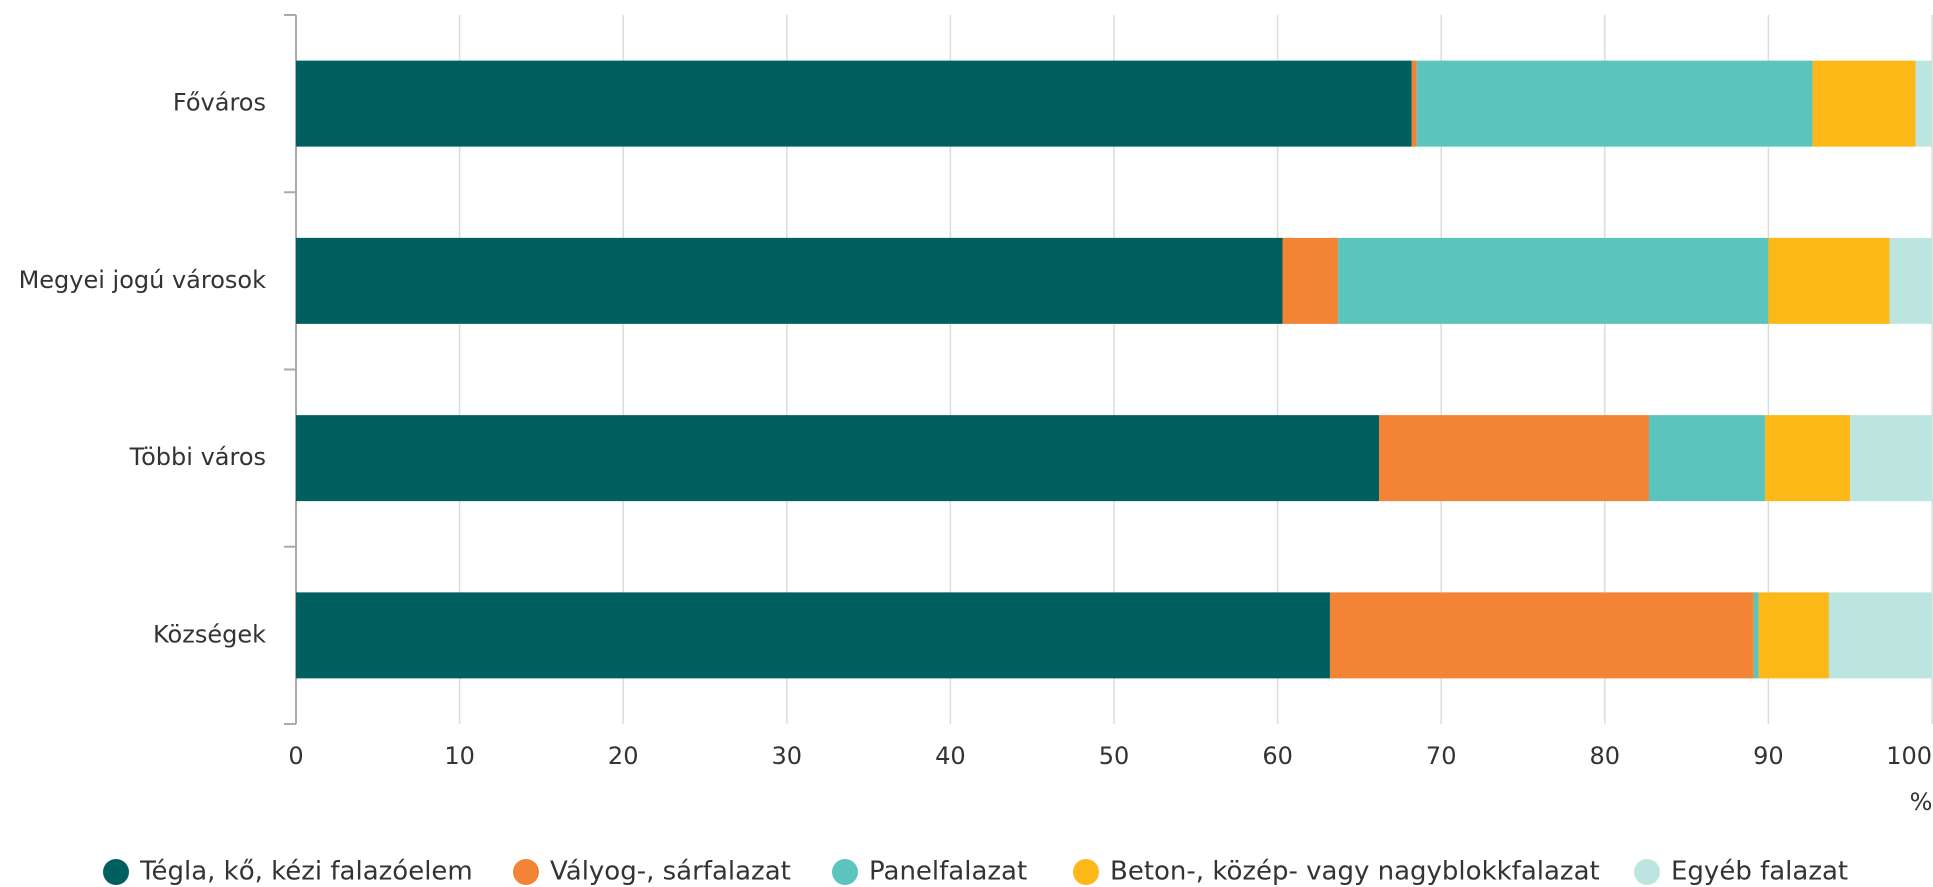 The image size is (1933, 887). I want to click on y-tick-label: Megyei jogú városok, so click(143, 280).